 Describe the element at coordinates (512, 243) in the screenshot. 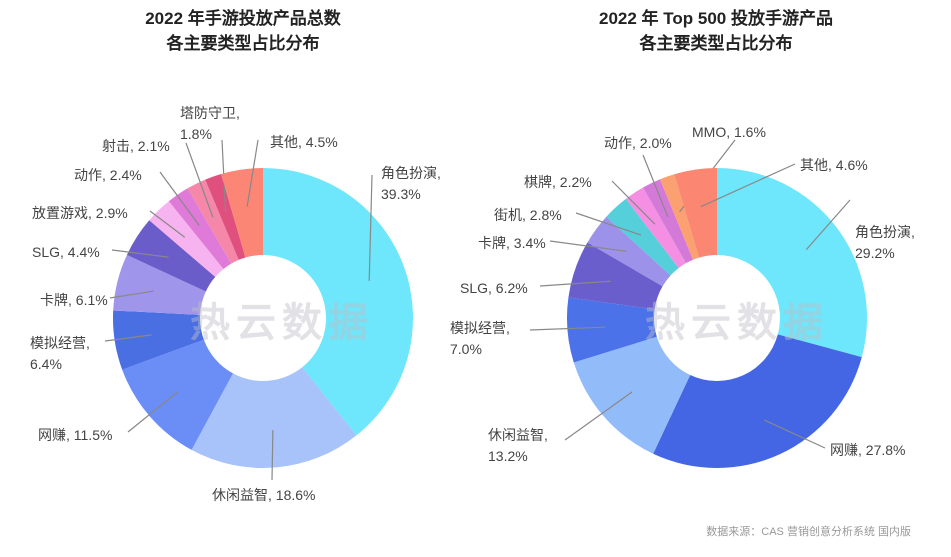

I see `slice-label: 卡牌, 3.4%` at that location.